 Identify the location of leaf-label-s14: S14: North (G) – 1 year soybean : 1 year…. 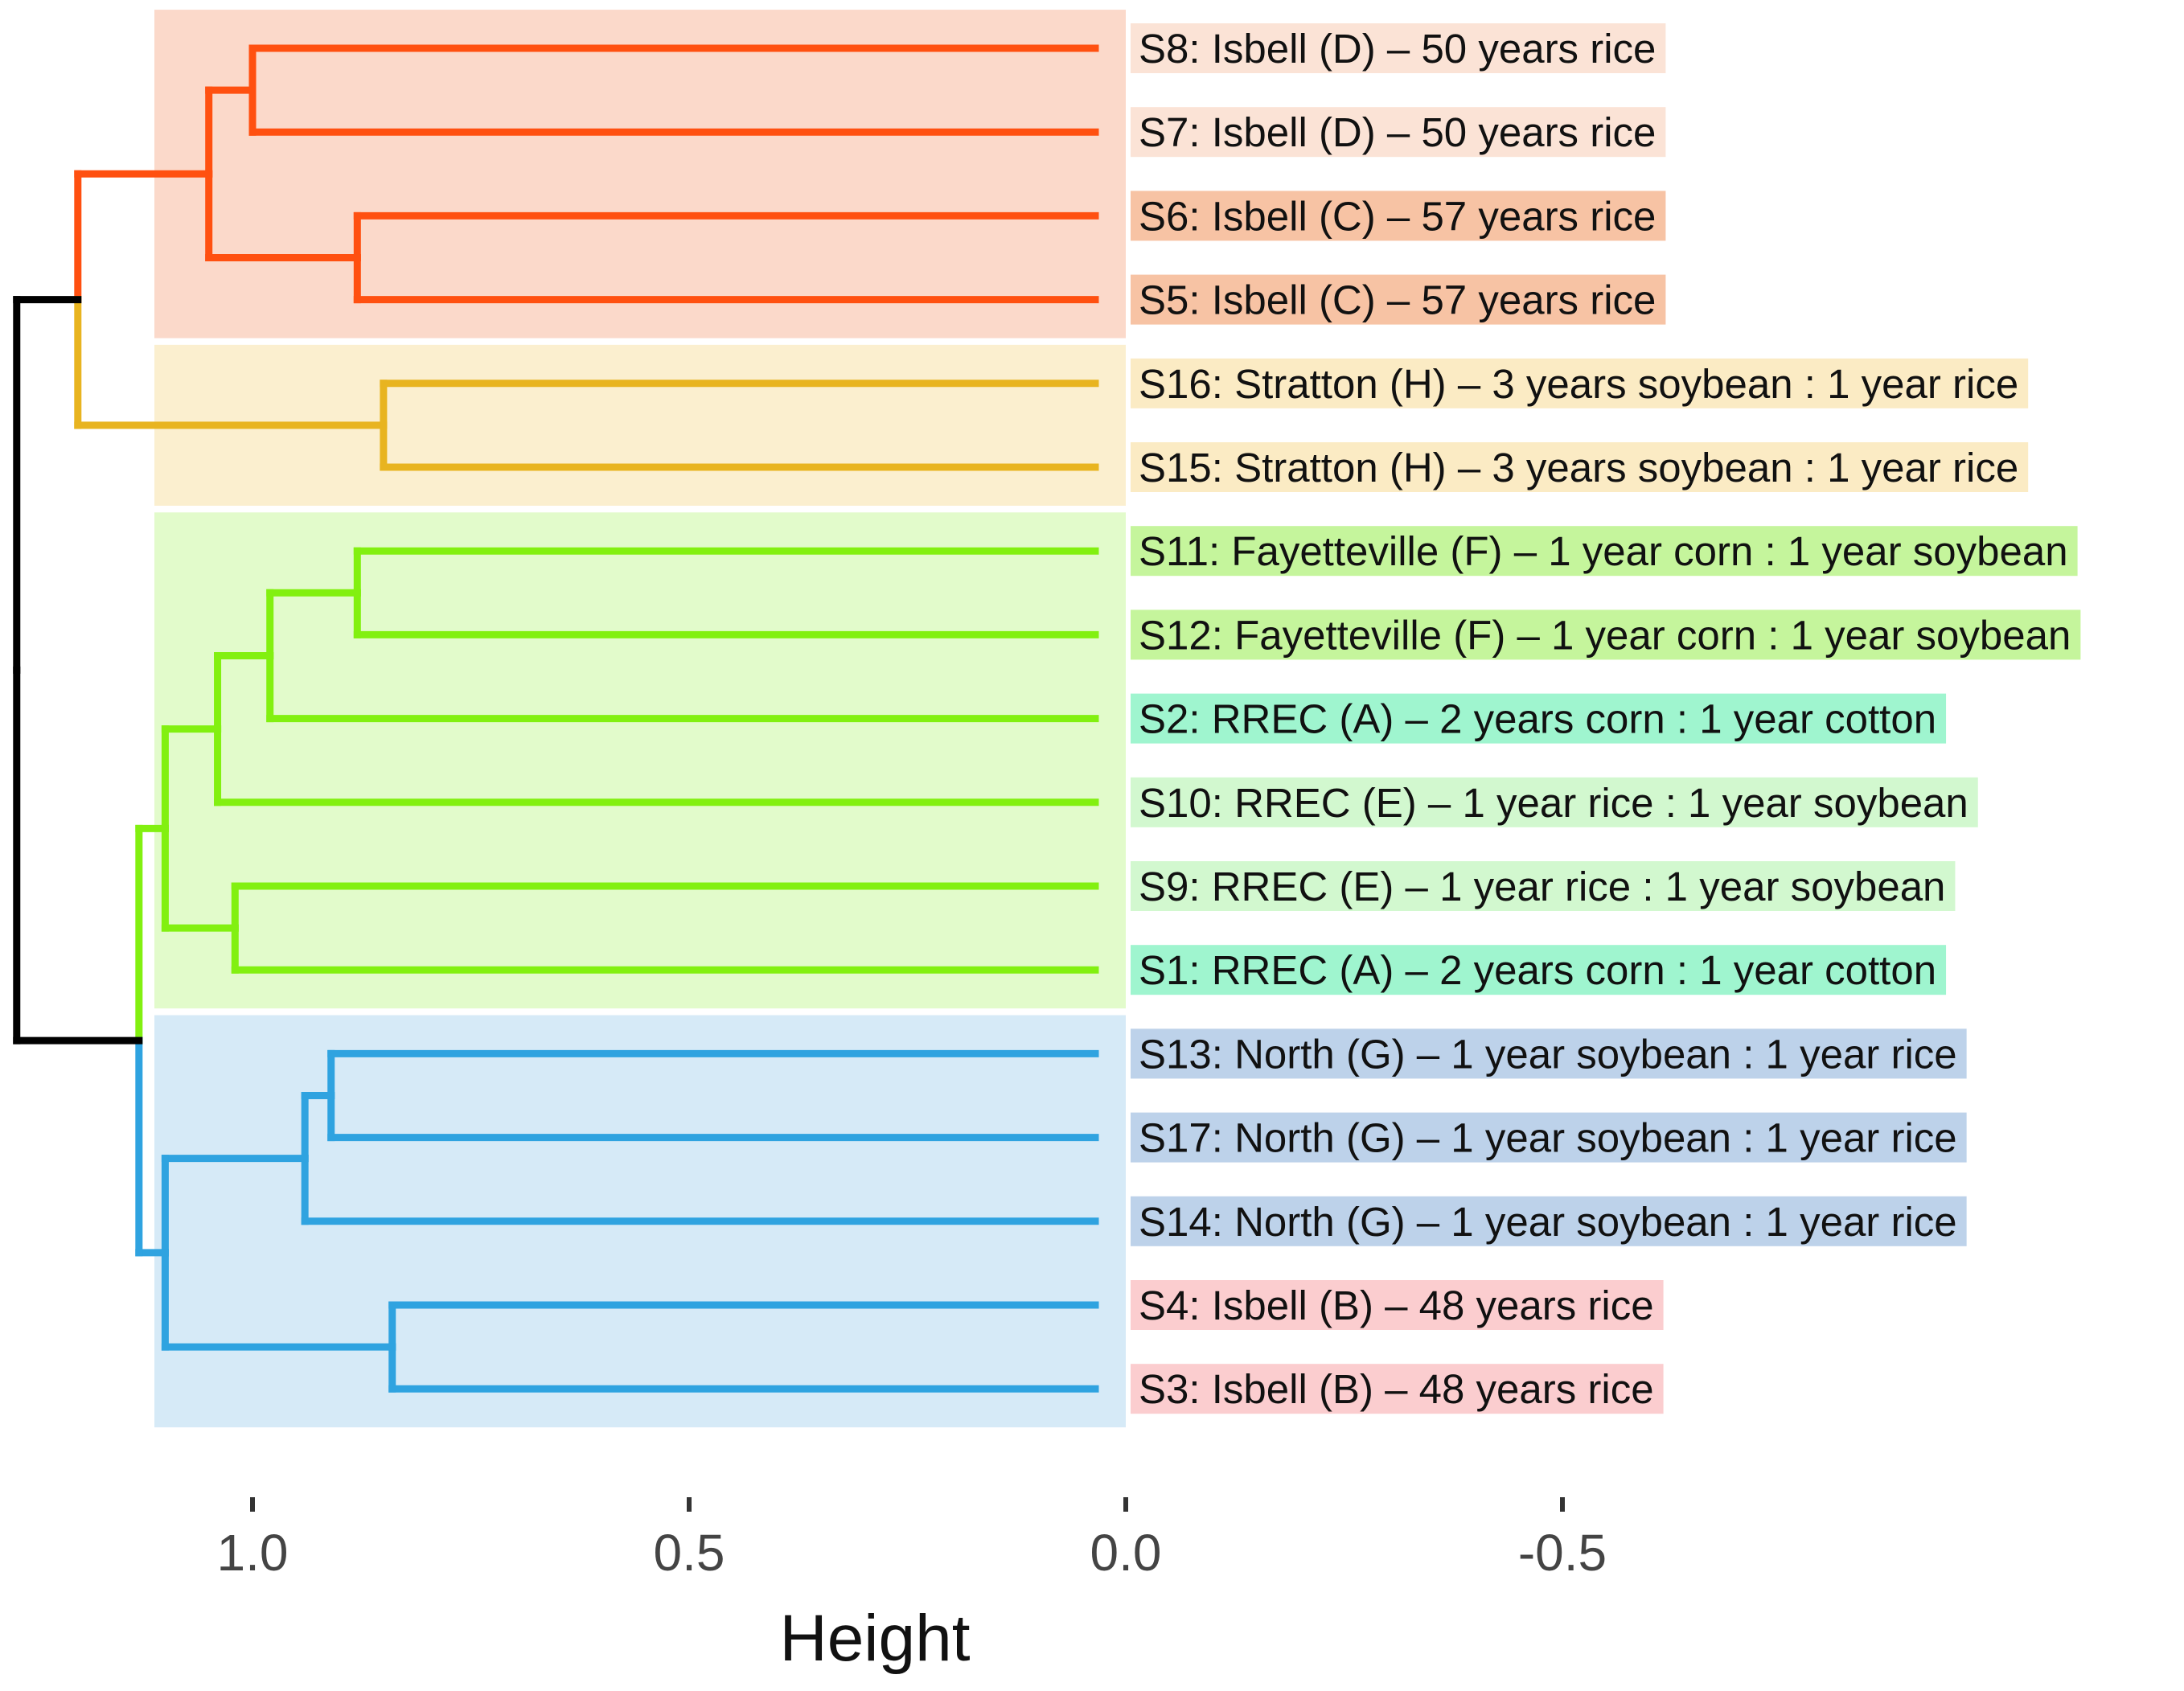
(1548, 1222).